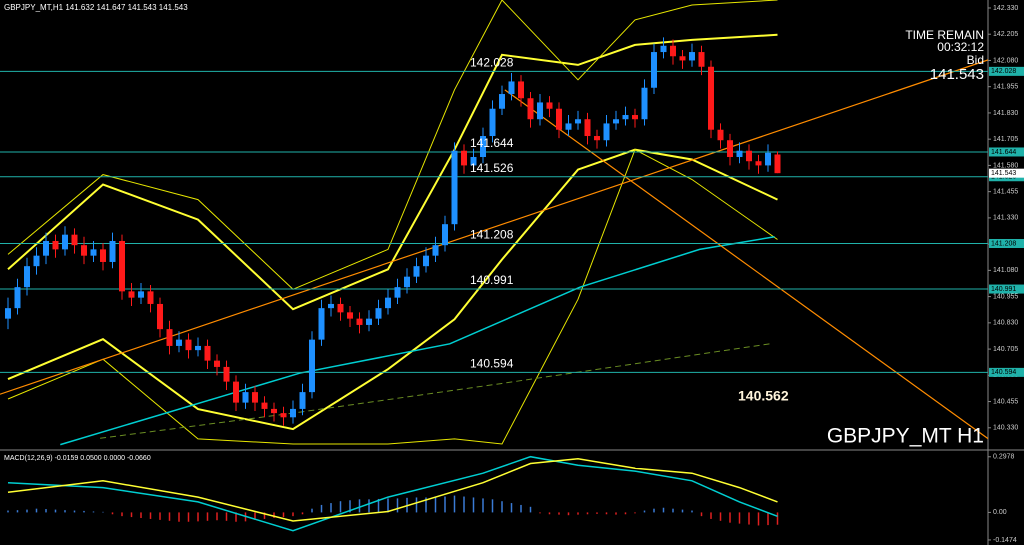 Image resolution: width=1024 pixels, height=545 pixels. I want to click on level-tag-label: 140.594, so click(1003, 372).